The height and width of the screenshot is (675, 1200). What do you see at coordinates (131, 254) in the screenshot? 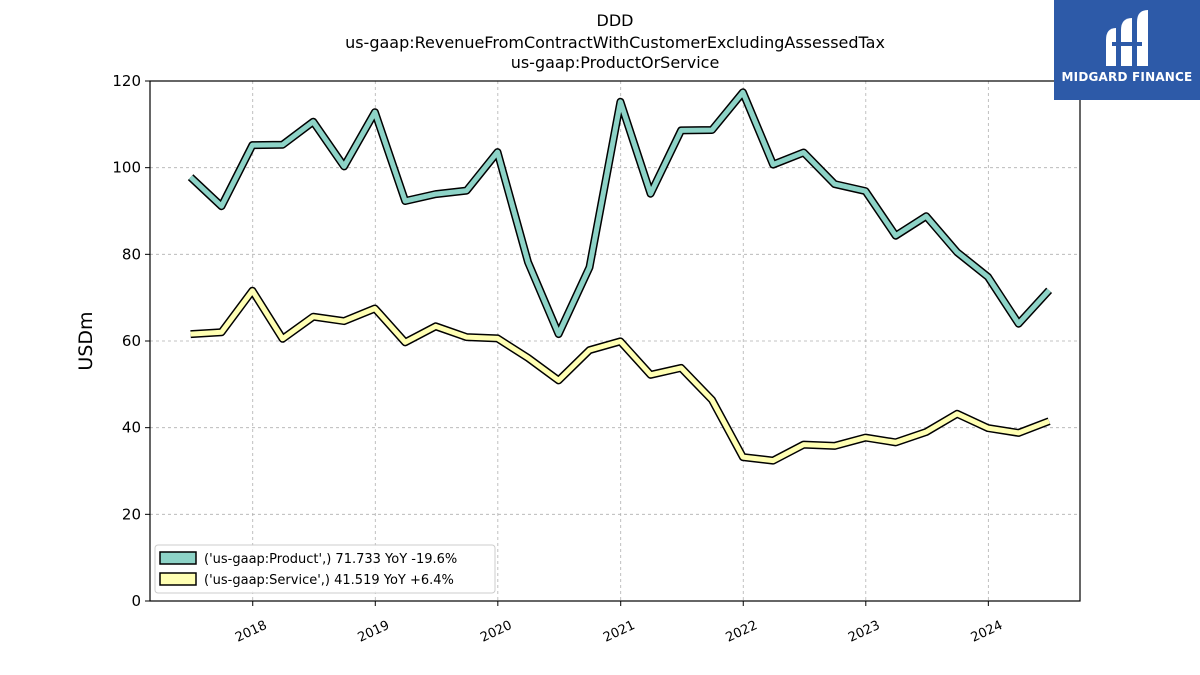
I see `y-tick-label-80: 80` at bounding box center [131, 254].